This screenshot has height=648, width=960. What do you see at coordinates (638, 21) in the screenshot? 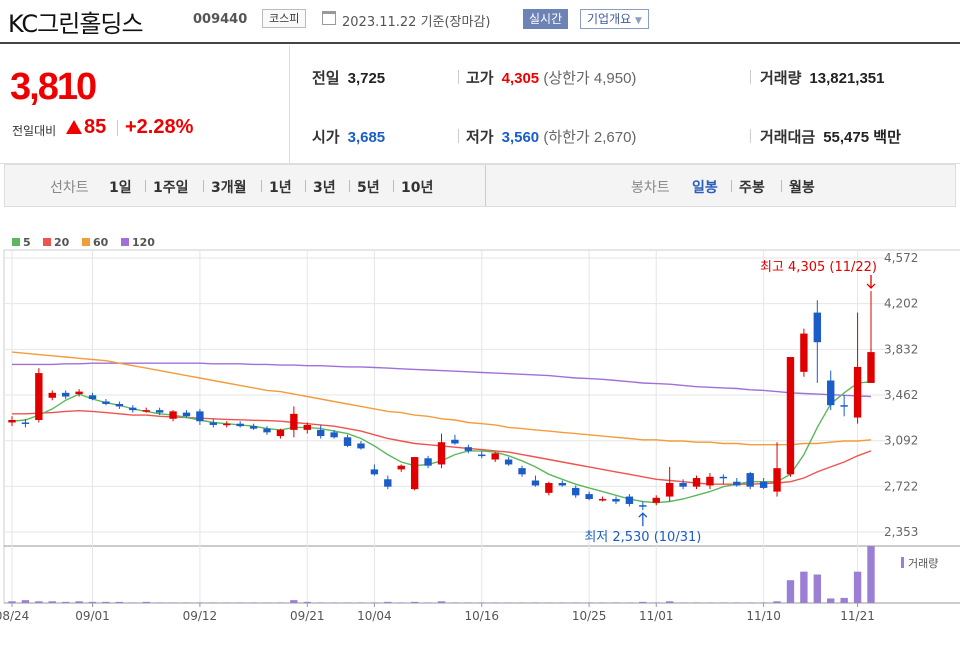
I see `chevron-down-icon: ▼` at bounding box center [638, 21].